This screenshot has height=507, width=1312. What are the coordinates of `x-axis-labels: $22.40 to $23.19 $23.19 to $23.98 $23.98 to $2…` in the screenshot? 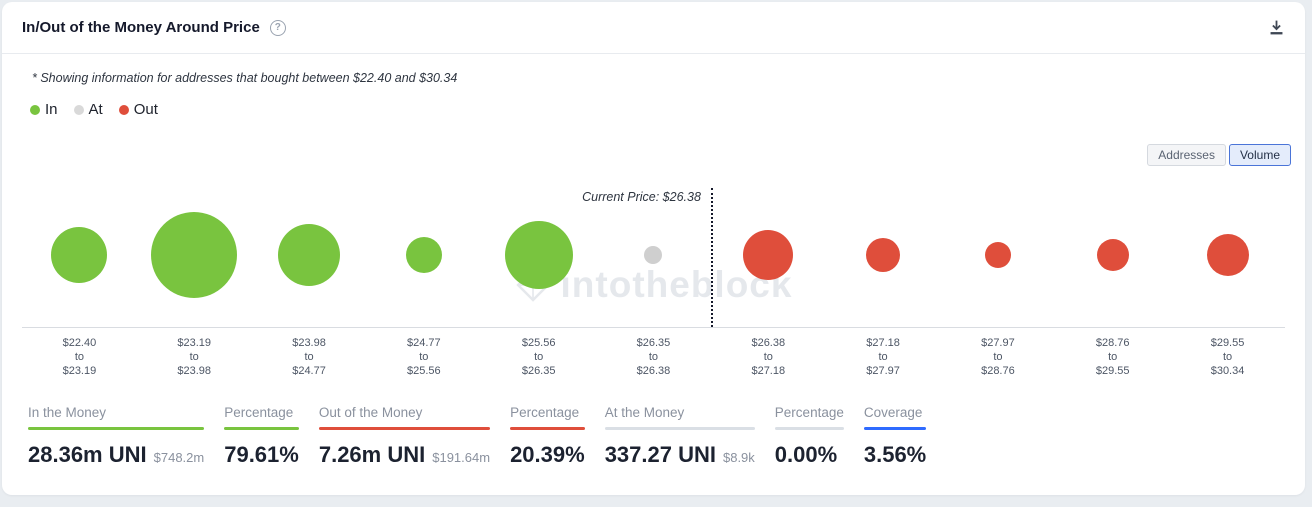 It's located at (653, 357).